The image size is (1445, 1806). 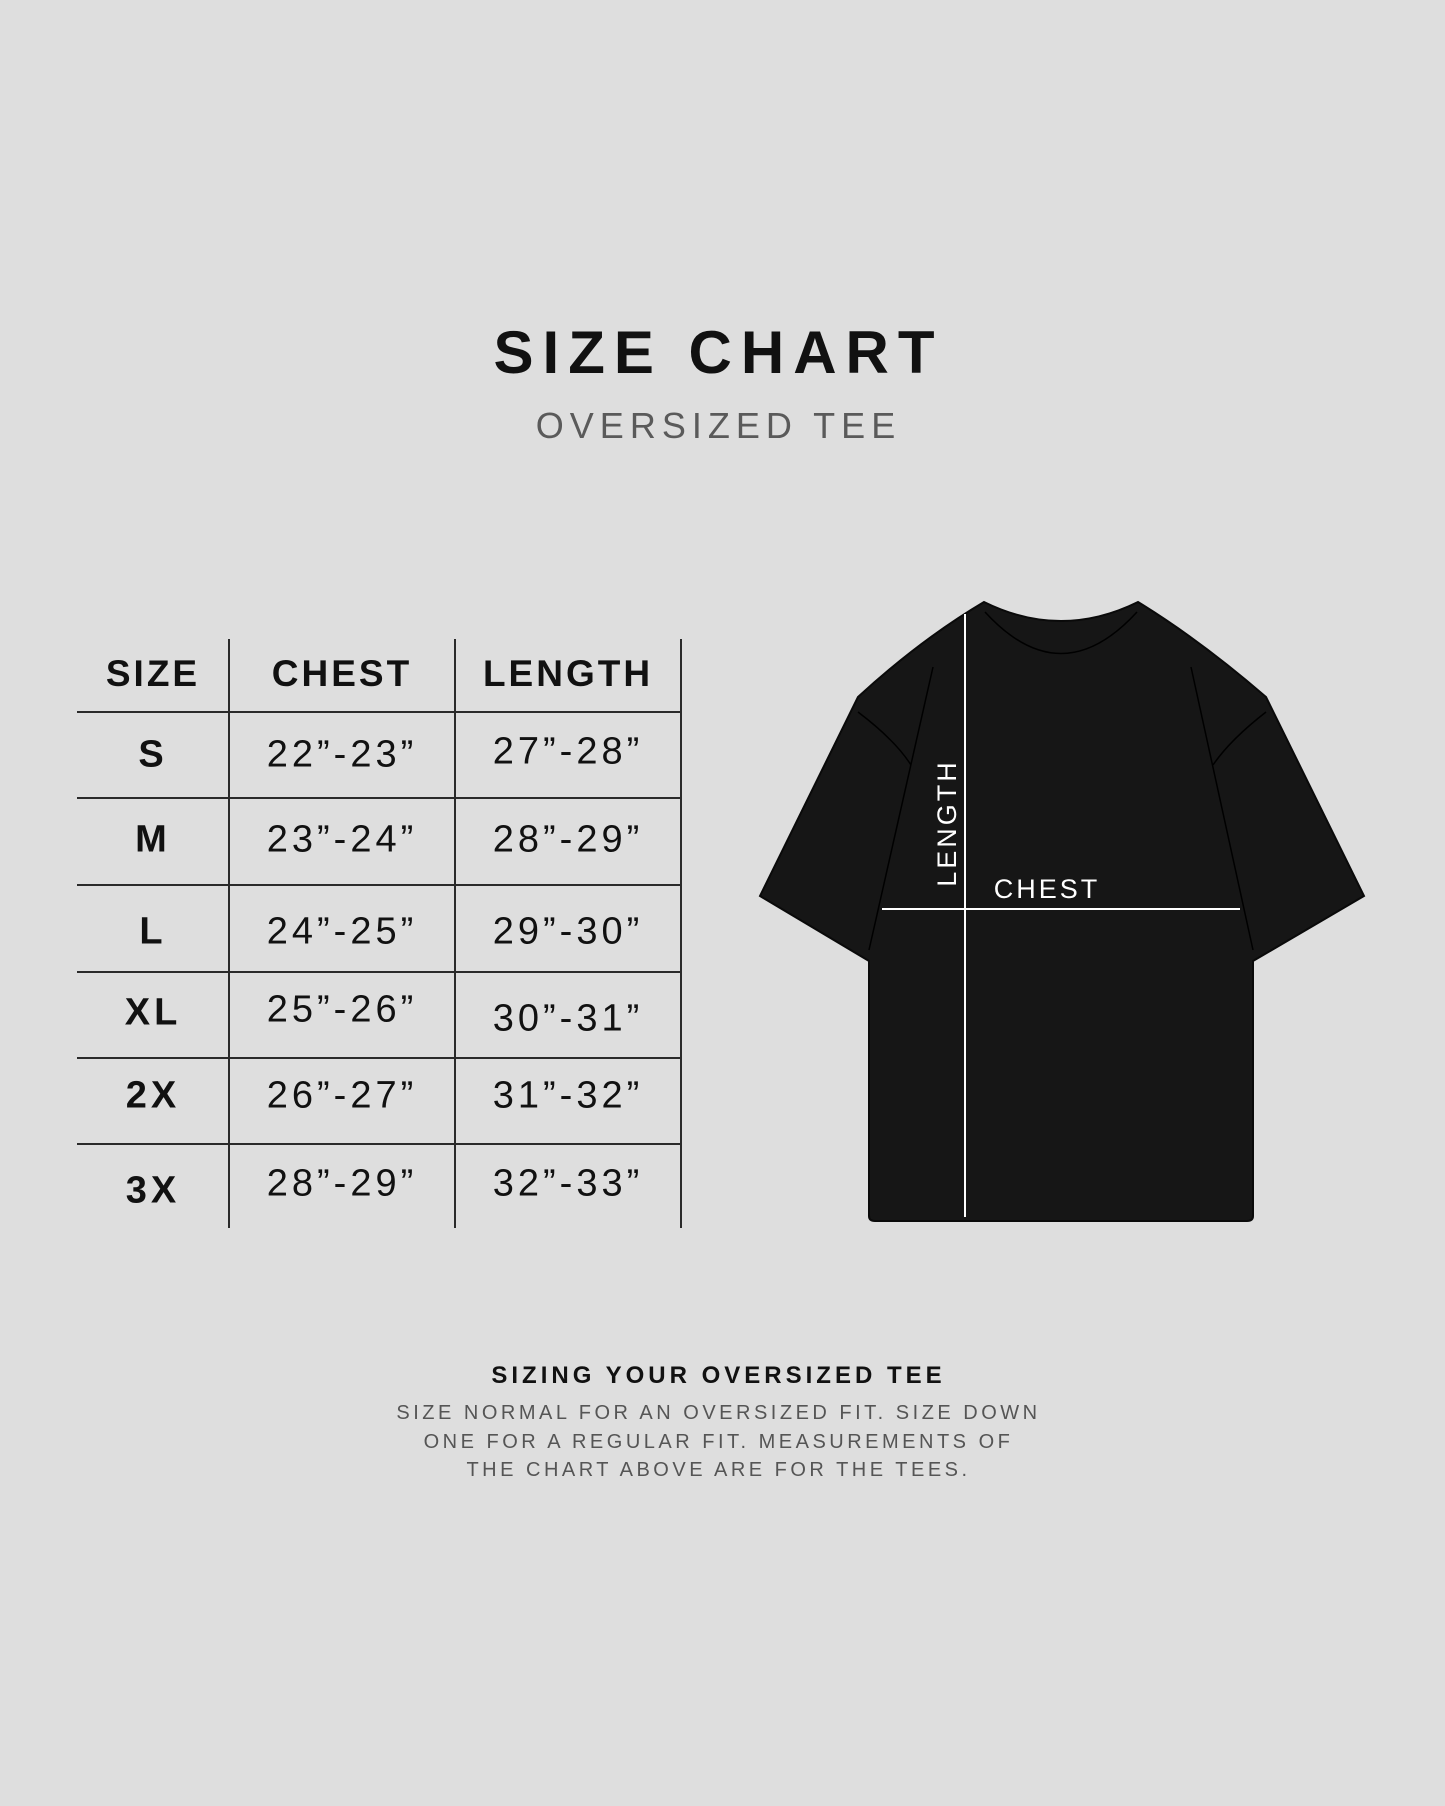 I want to click on row-length: 30”-31”, so click(x=568, y=1018).